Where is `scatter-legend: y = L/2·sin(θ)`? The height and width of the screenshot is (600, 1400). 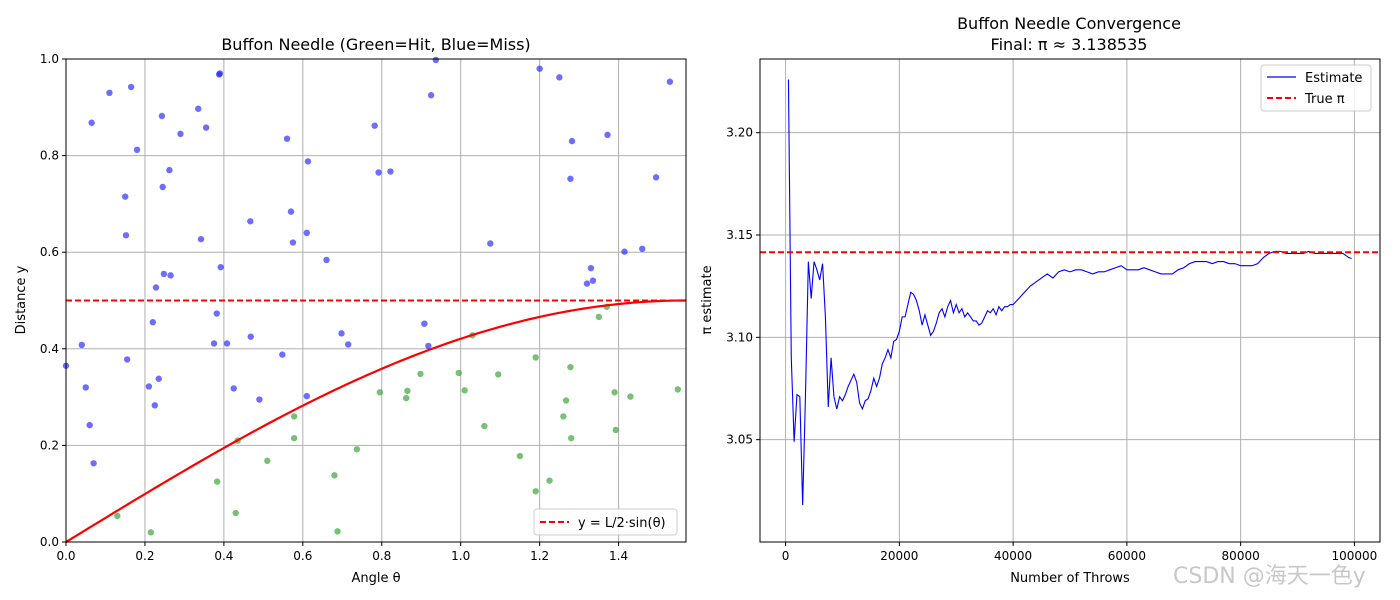 scatter-legend: y = L/2·sin(θ) is located at coordinates (605, 522).